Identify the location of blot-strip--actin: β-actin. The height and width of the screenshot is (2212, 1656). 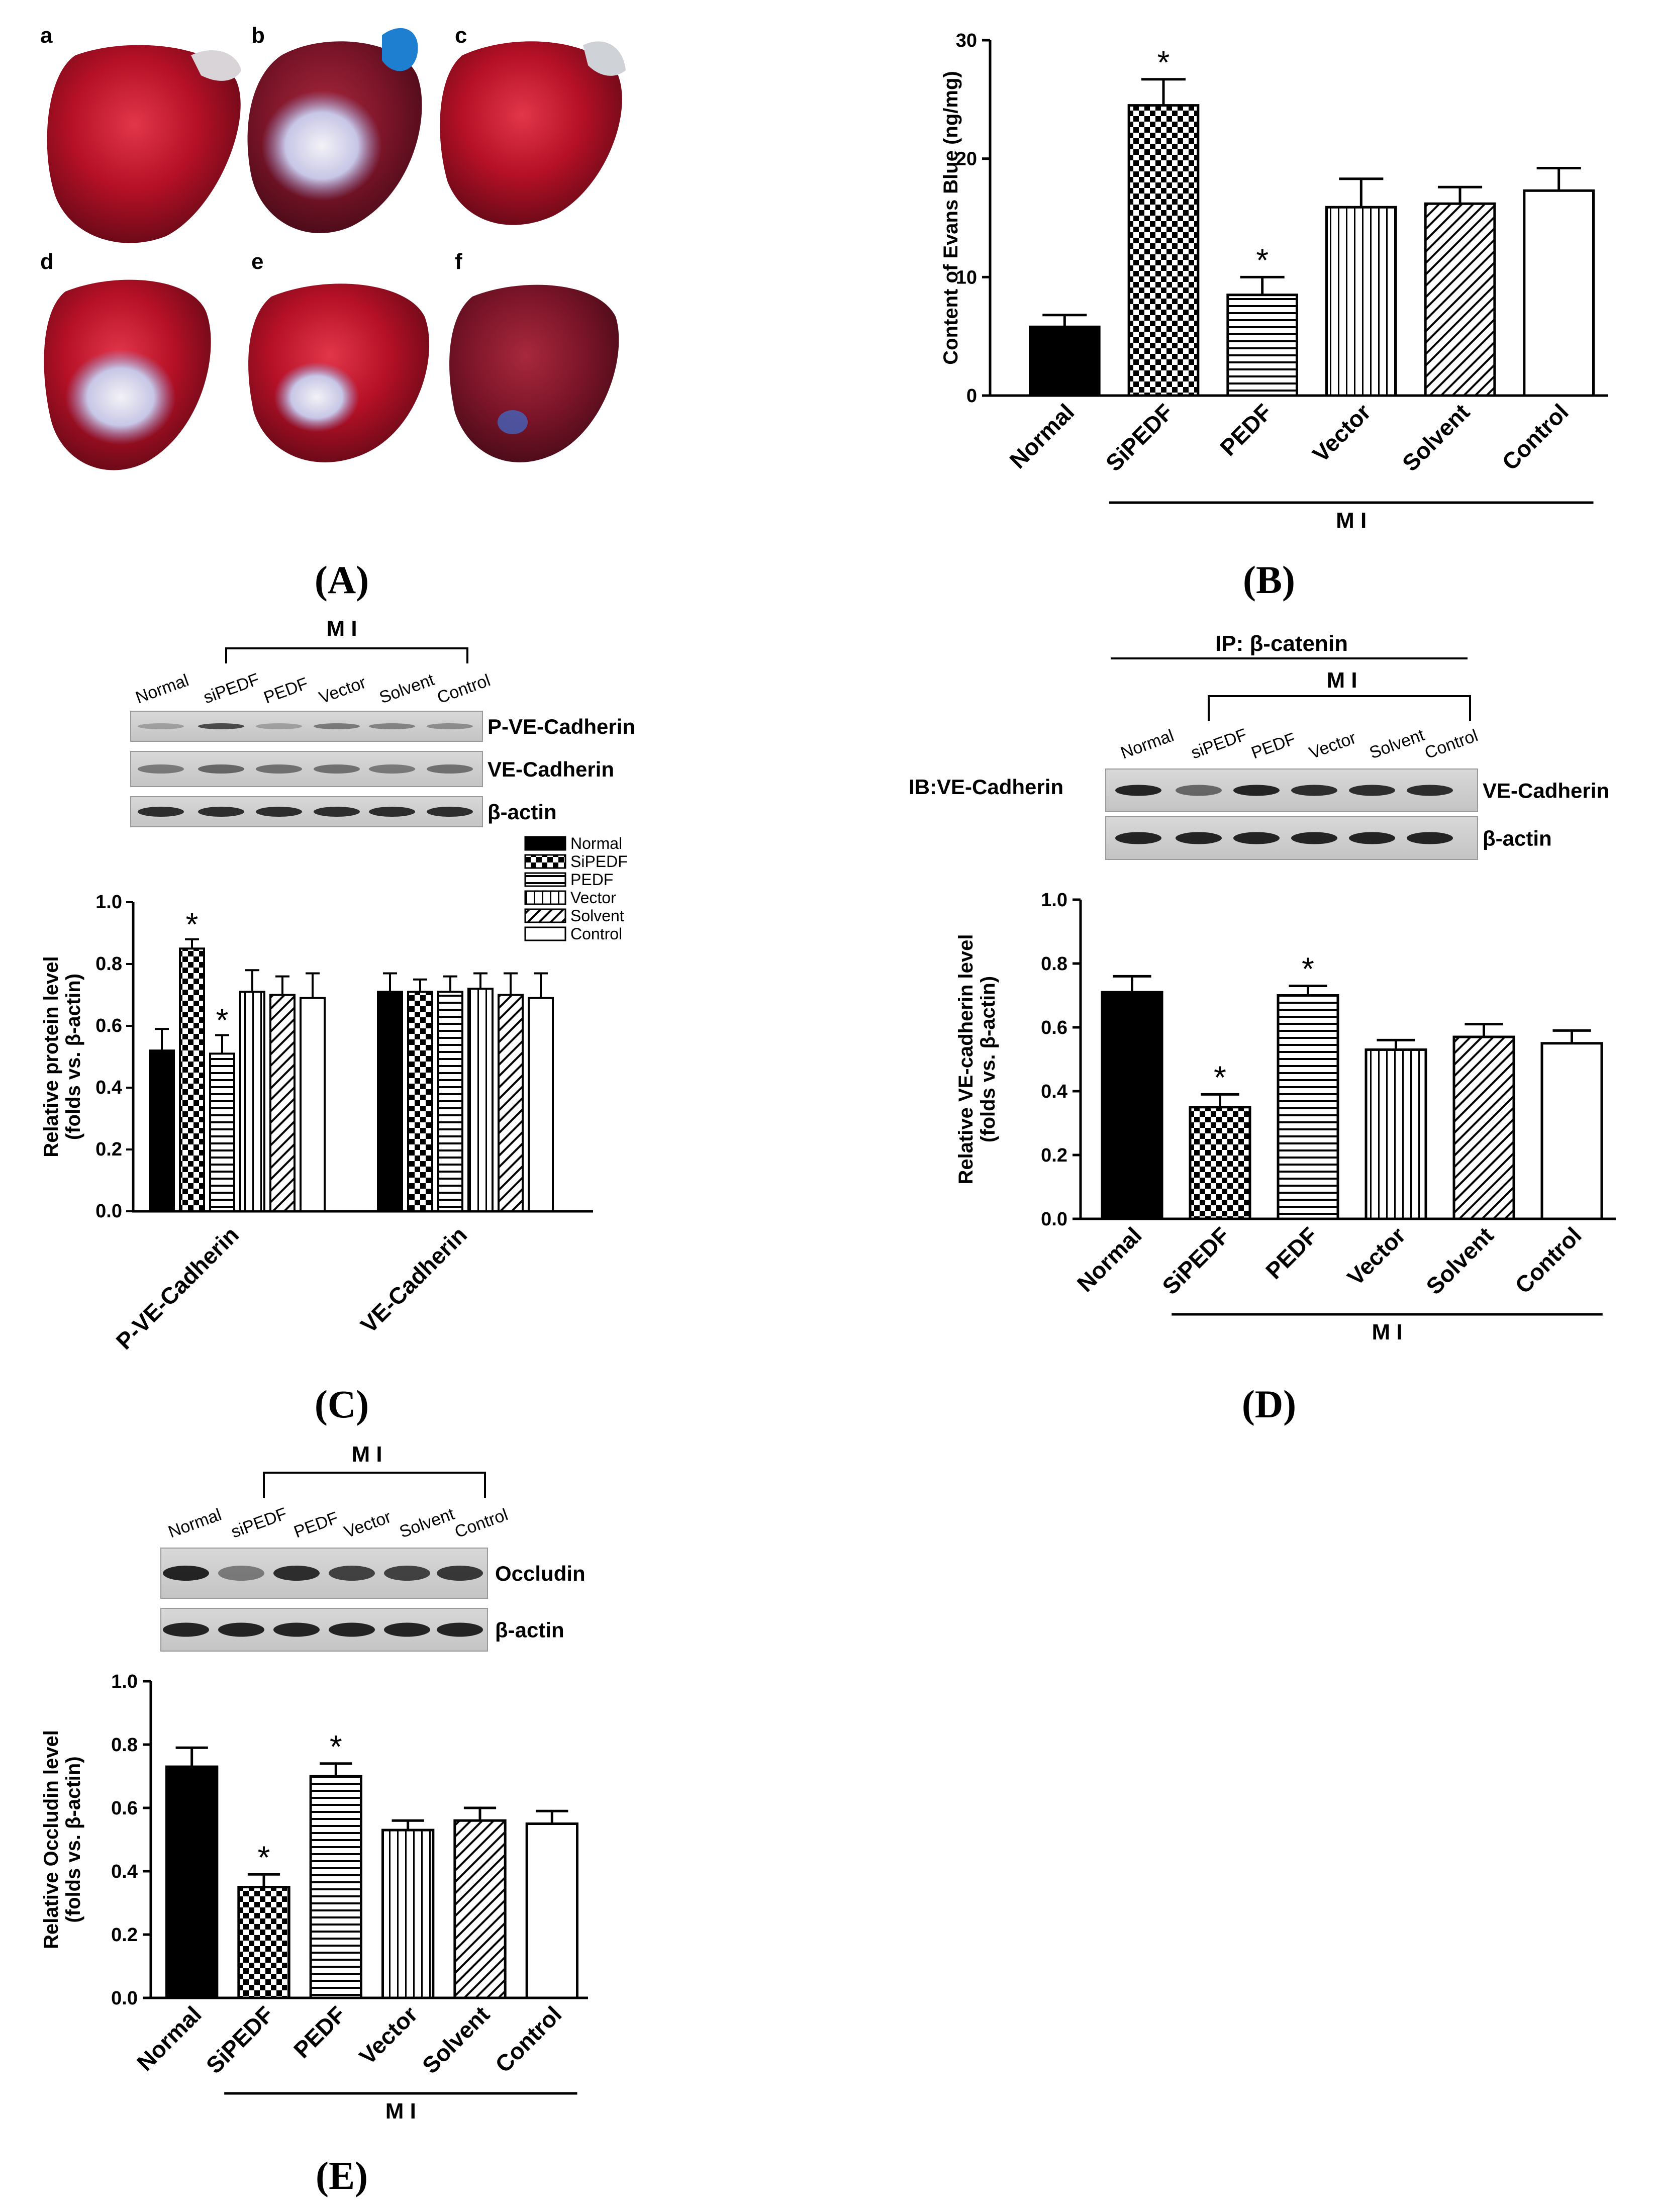
(362, 1630).